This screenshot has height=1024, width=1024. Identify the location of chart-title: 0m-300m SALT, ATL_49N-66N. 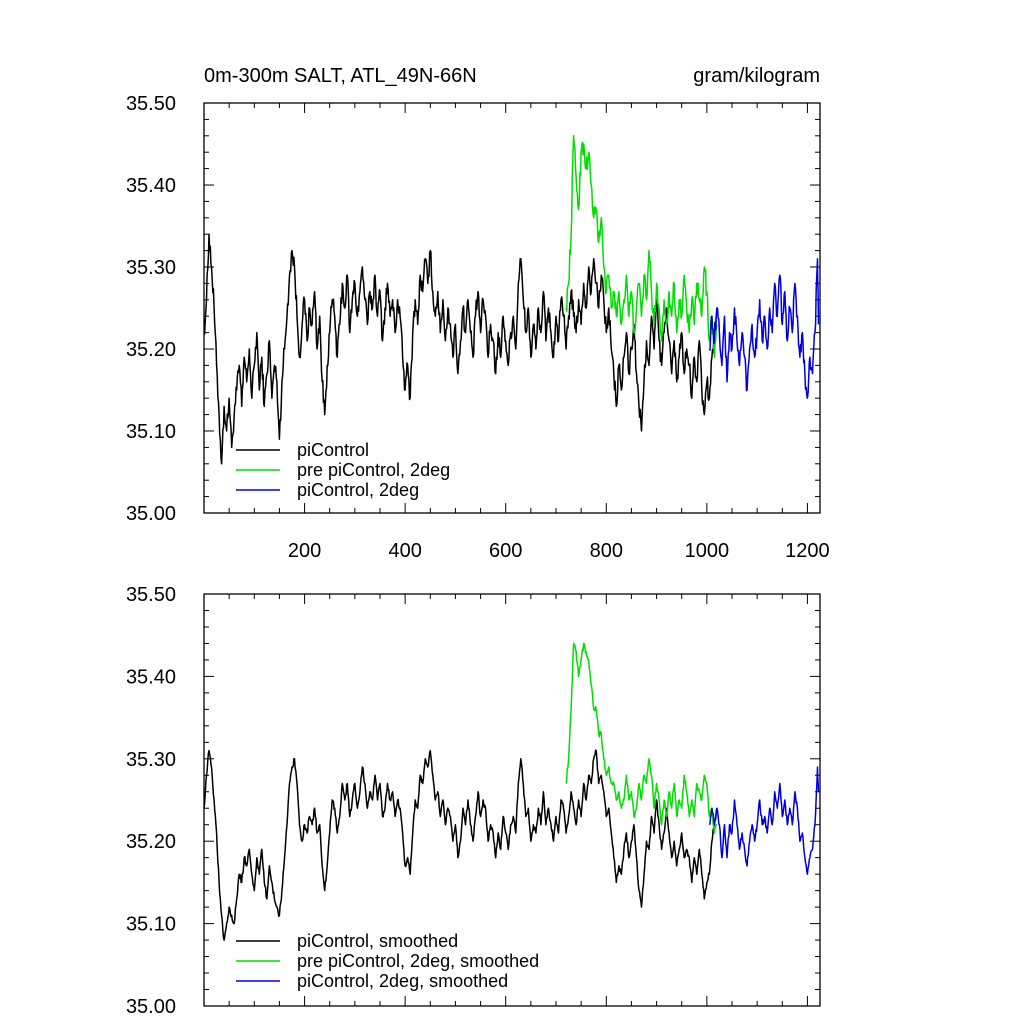
(340, 76).